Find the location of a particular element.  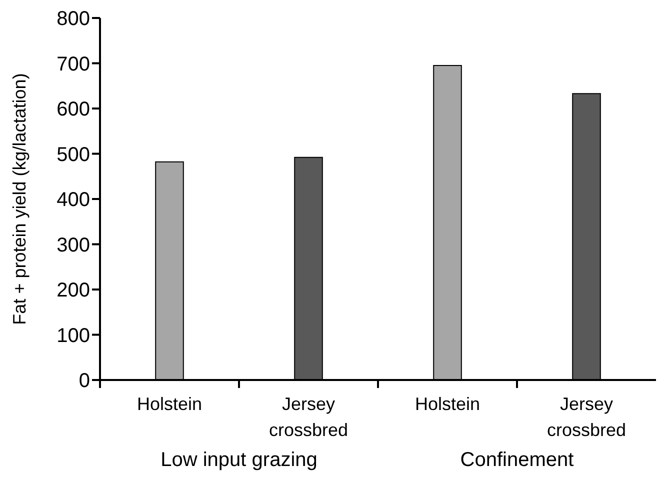

text: Confinement is located at coordinates (517, 460).